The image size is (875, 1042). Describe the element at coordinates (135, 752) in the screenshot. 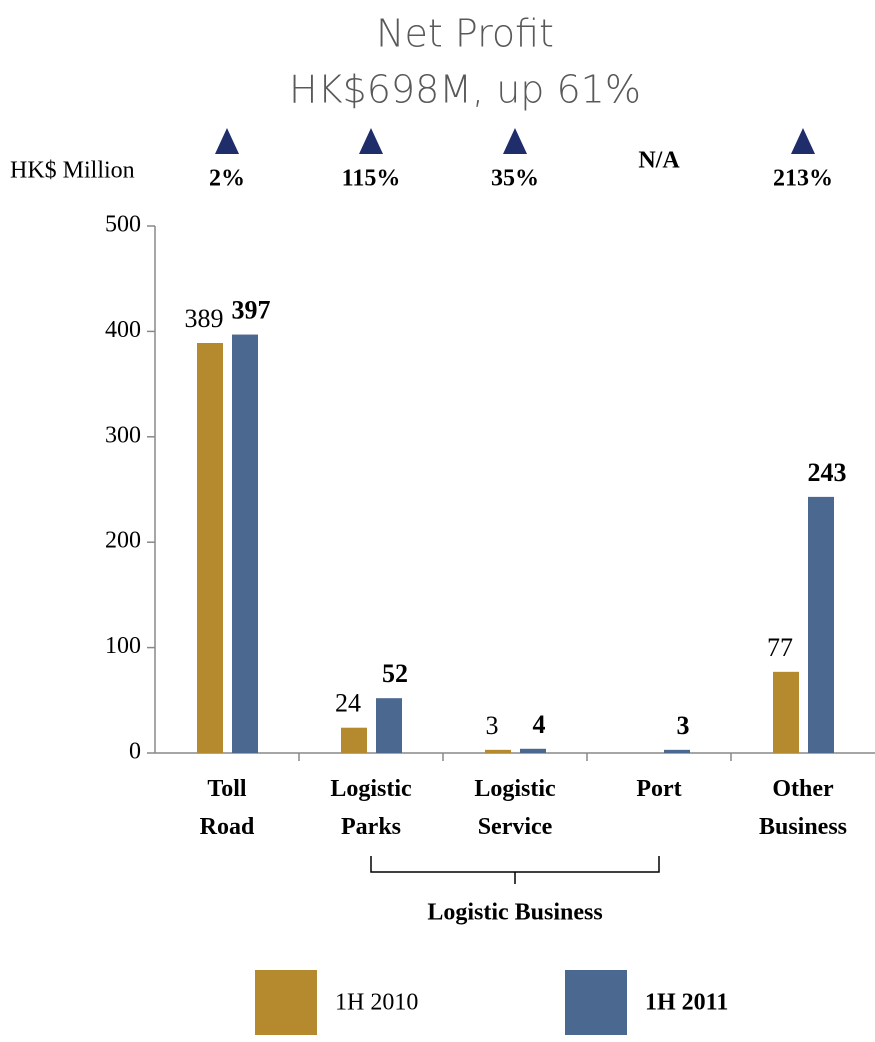

I see `y-tick-label: 0` at that location.